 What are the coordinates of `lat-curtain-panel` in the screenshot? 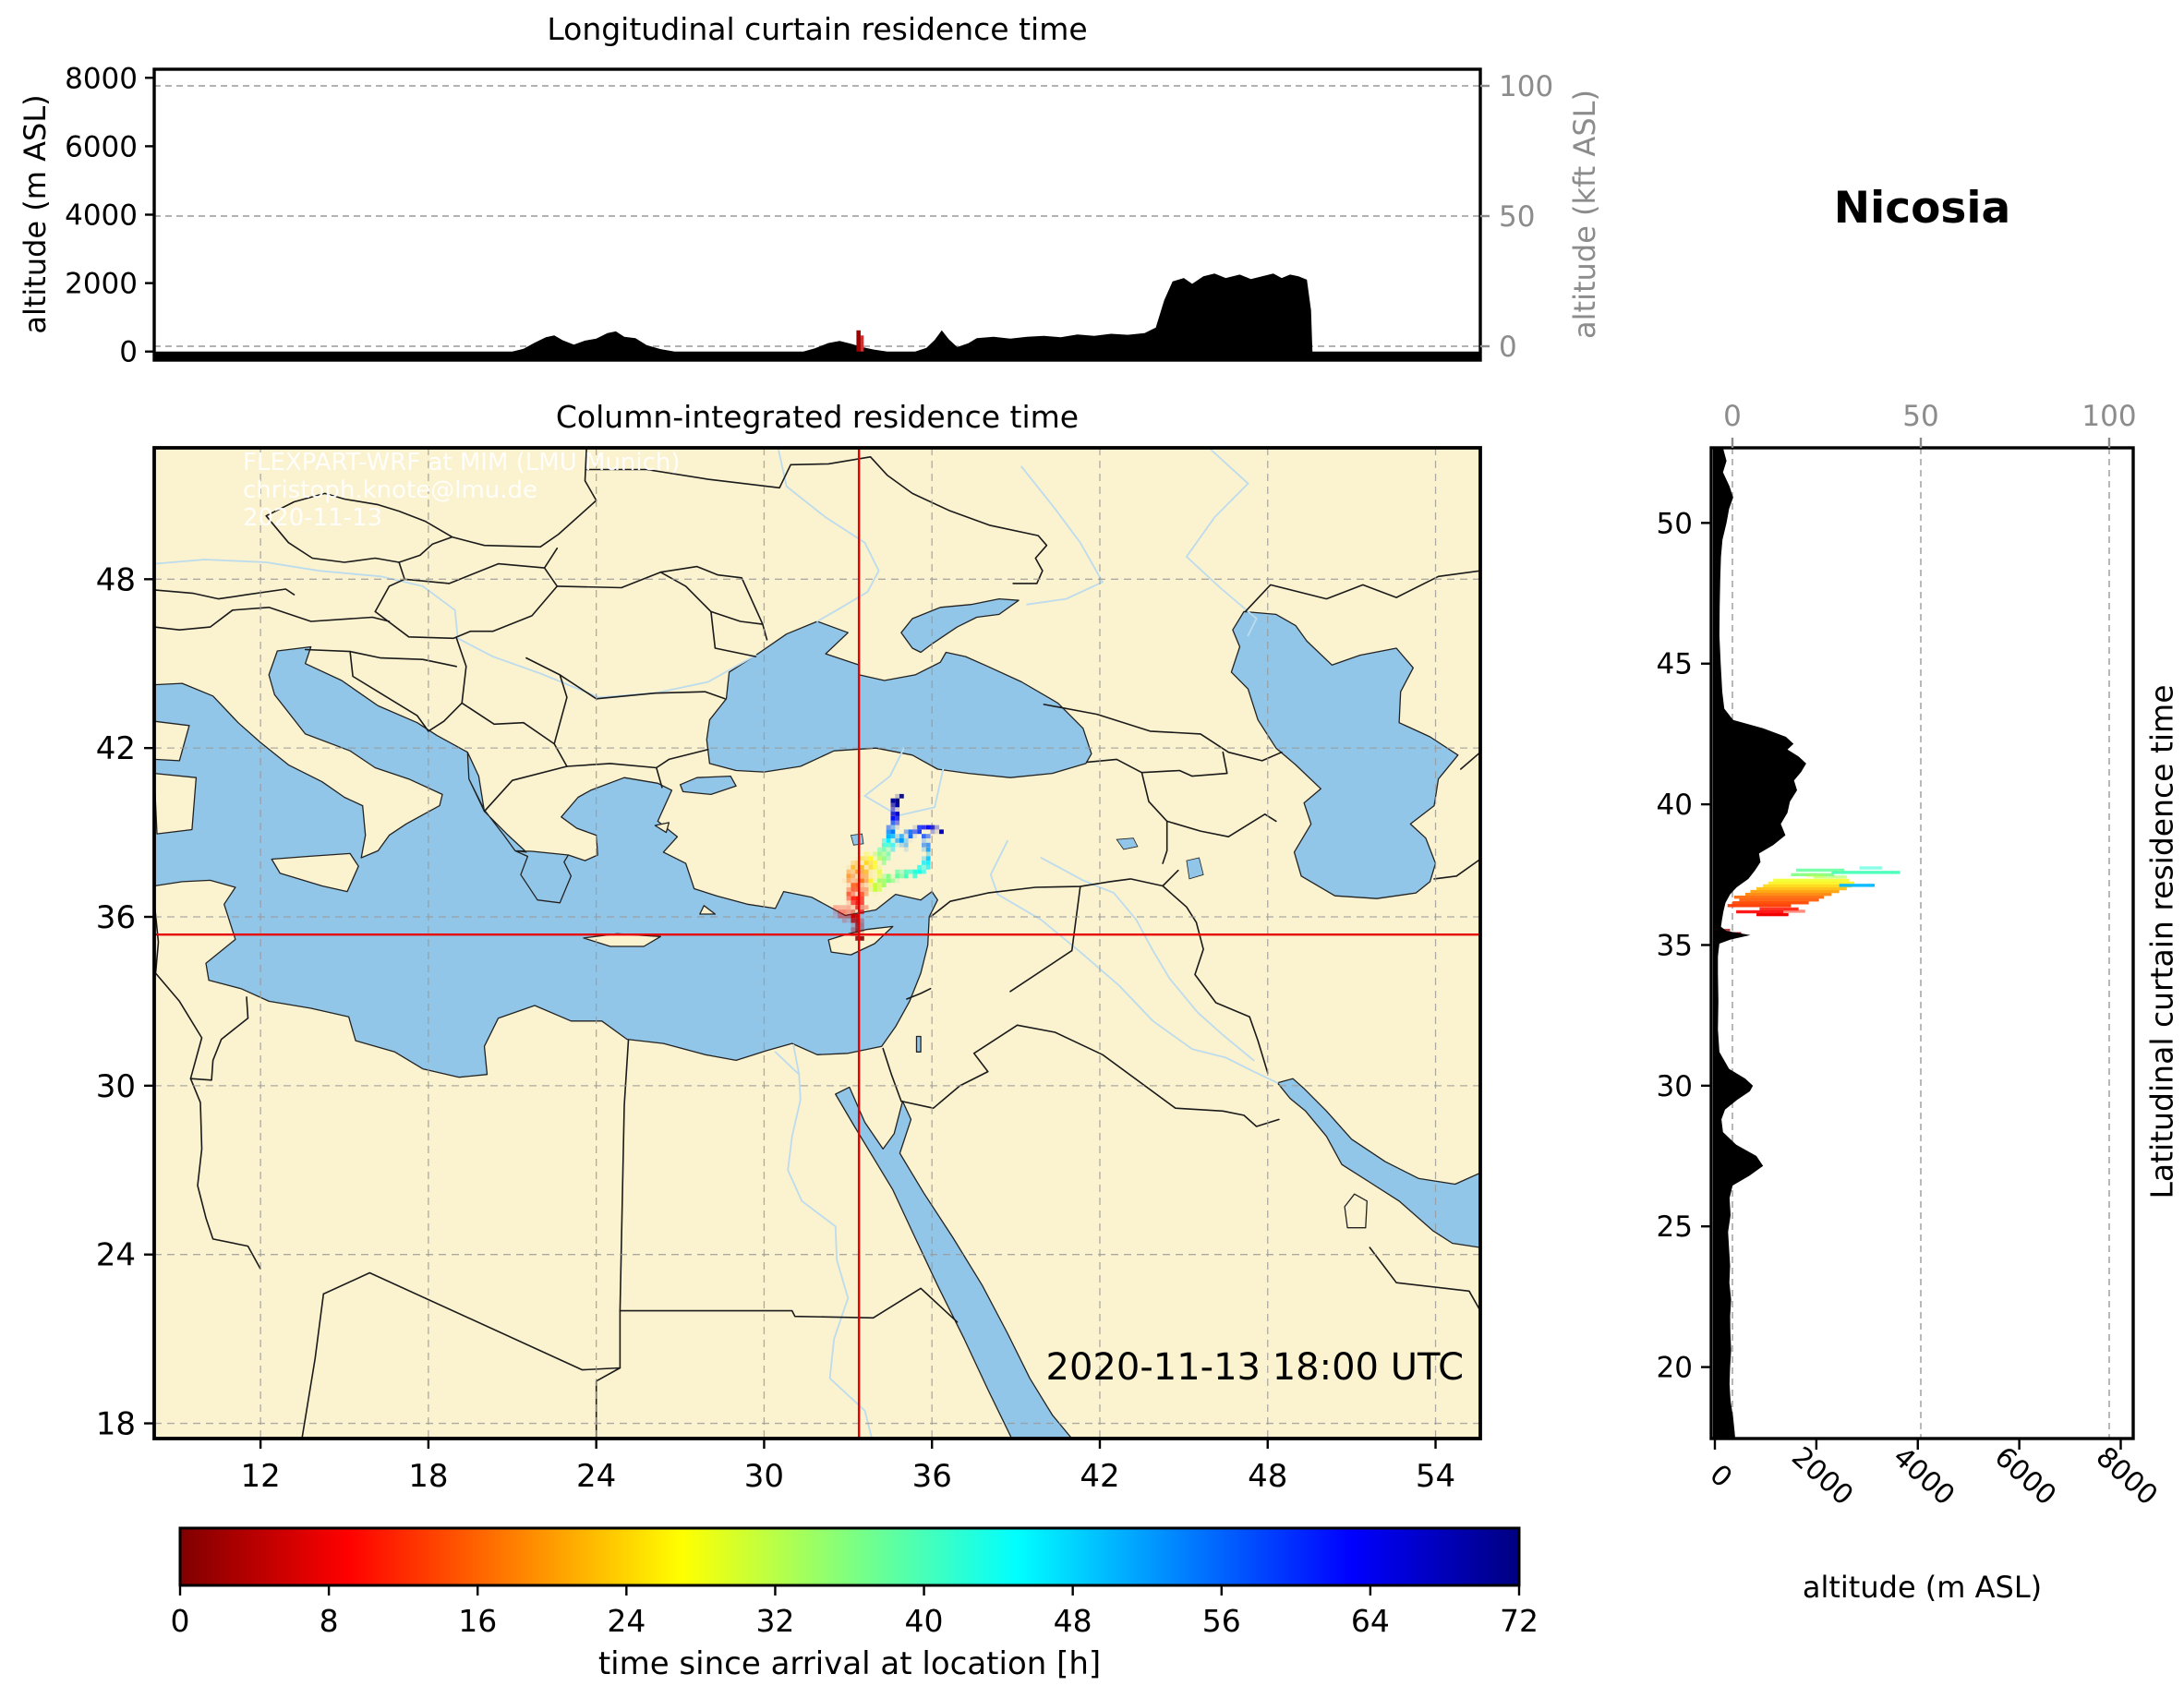 It's located at (1911, 943).